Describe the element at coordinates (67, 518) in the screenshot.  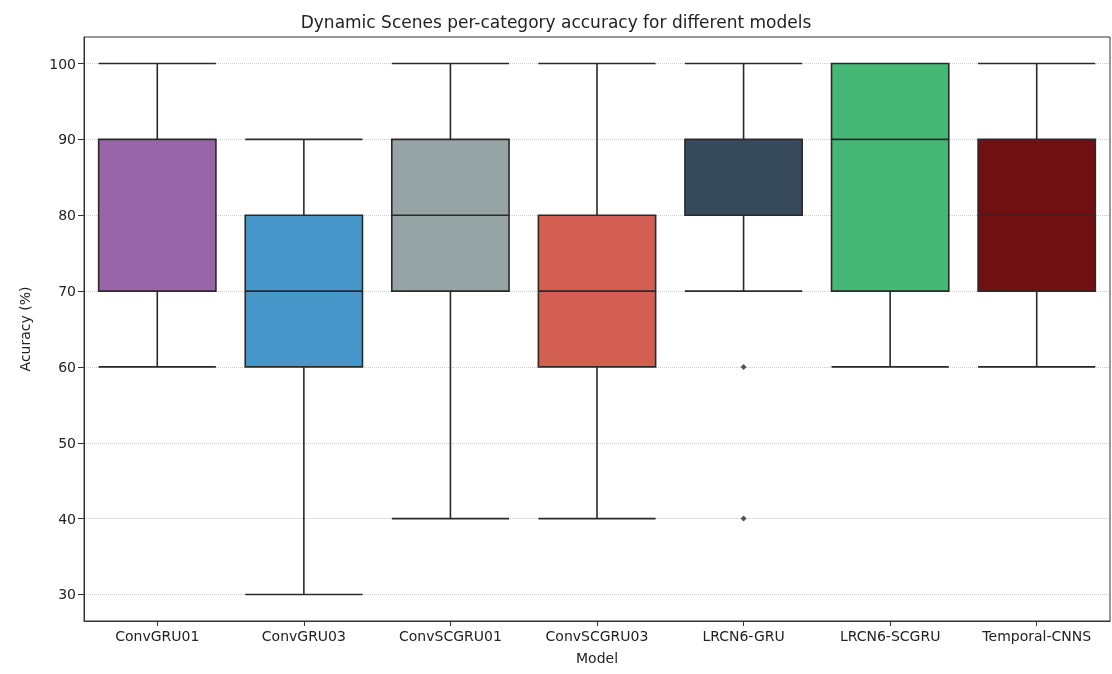
I see `y-tick-label: 40` at that location.